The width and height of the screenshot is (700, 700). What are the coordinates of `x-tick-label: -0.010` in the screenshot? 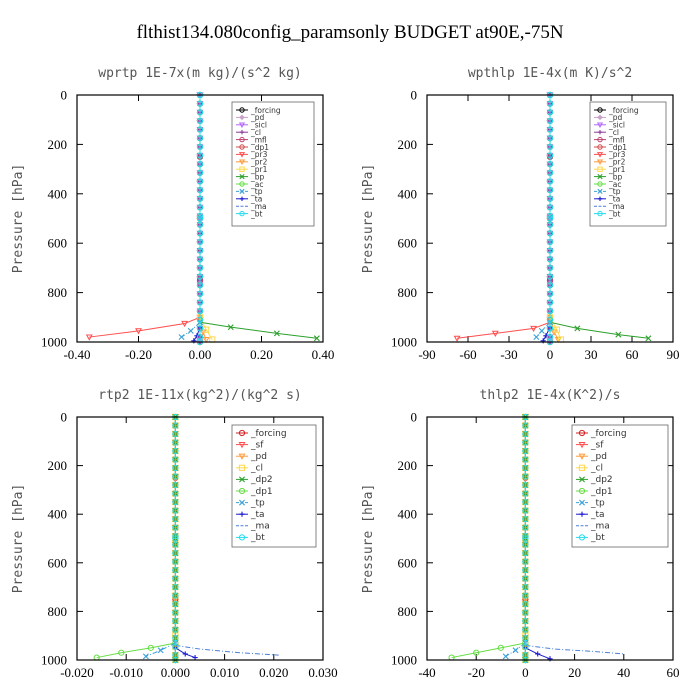 It's located at (126, 672).